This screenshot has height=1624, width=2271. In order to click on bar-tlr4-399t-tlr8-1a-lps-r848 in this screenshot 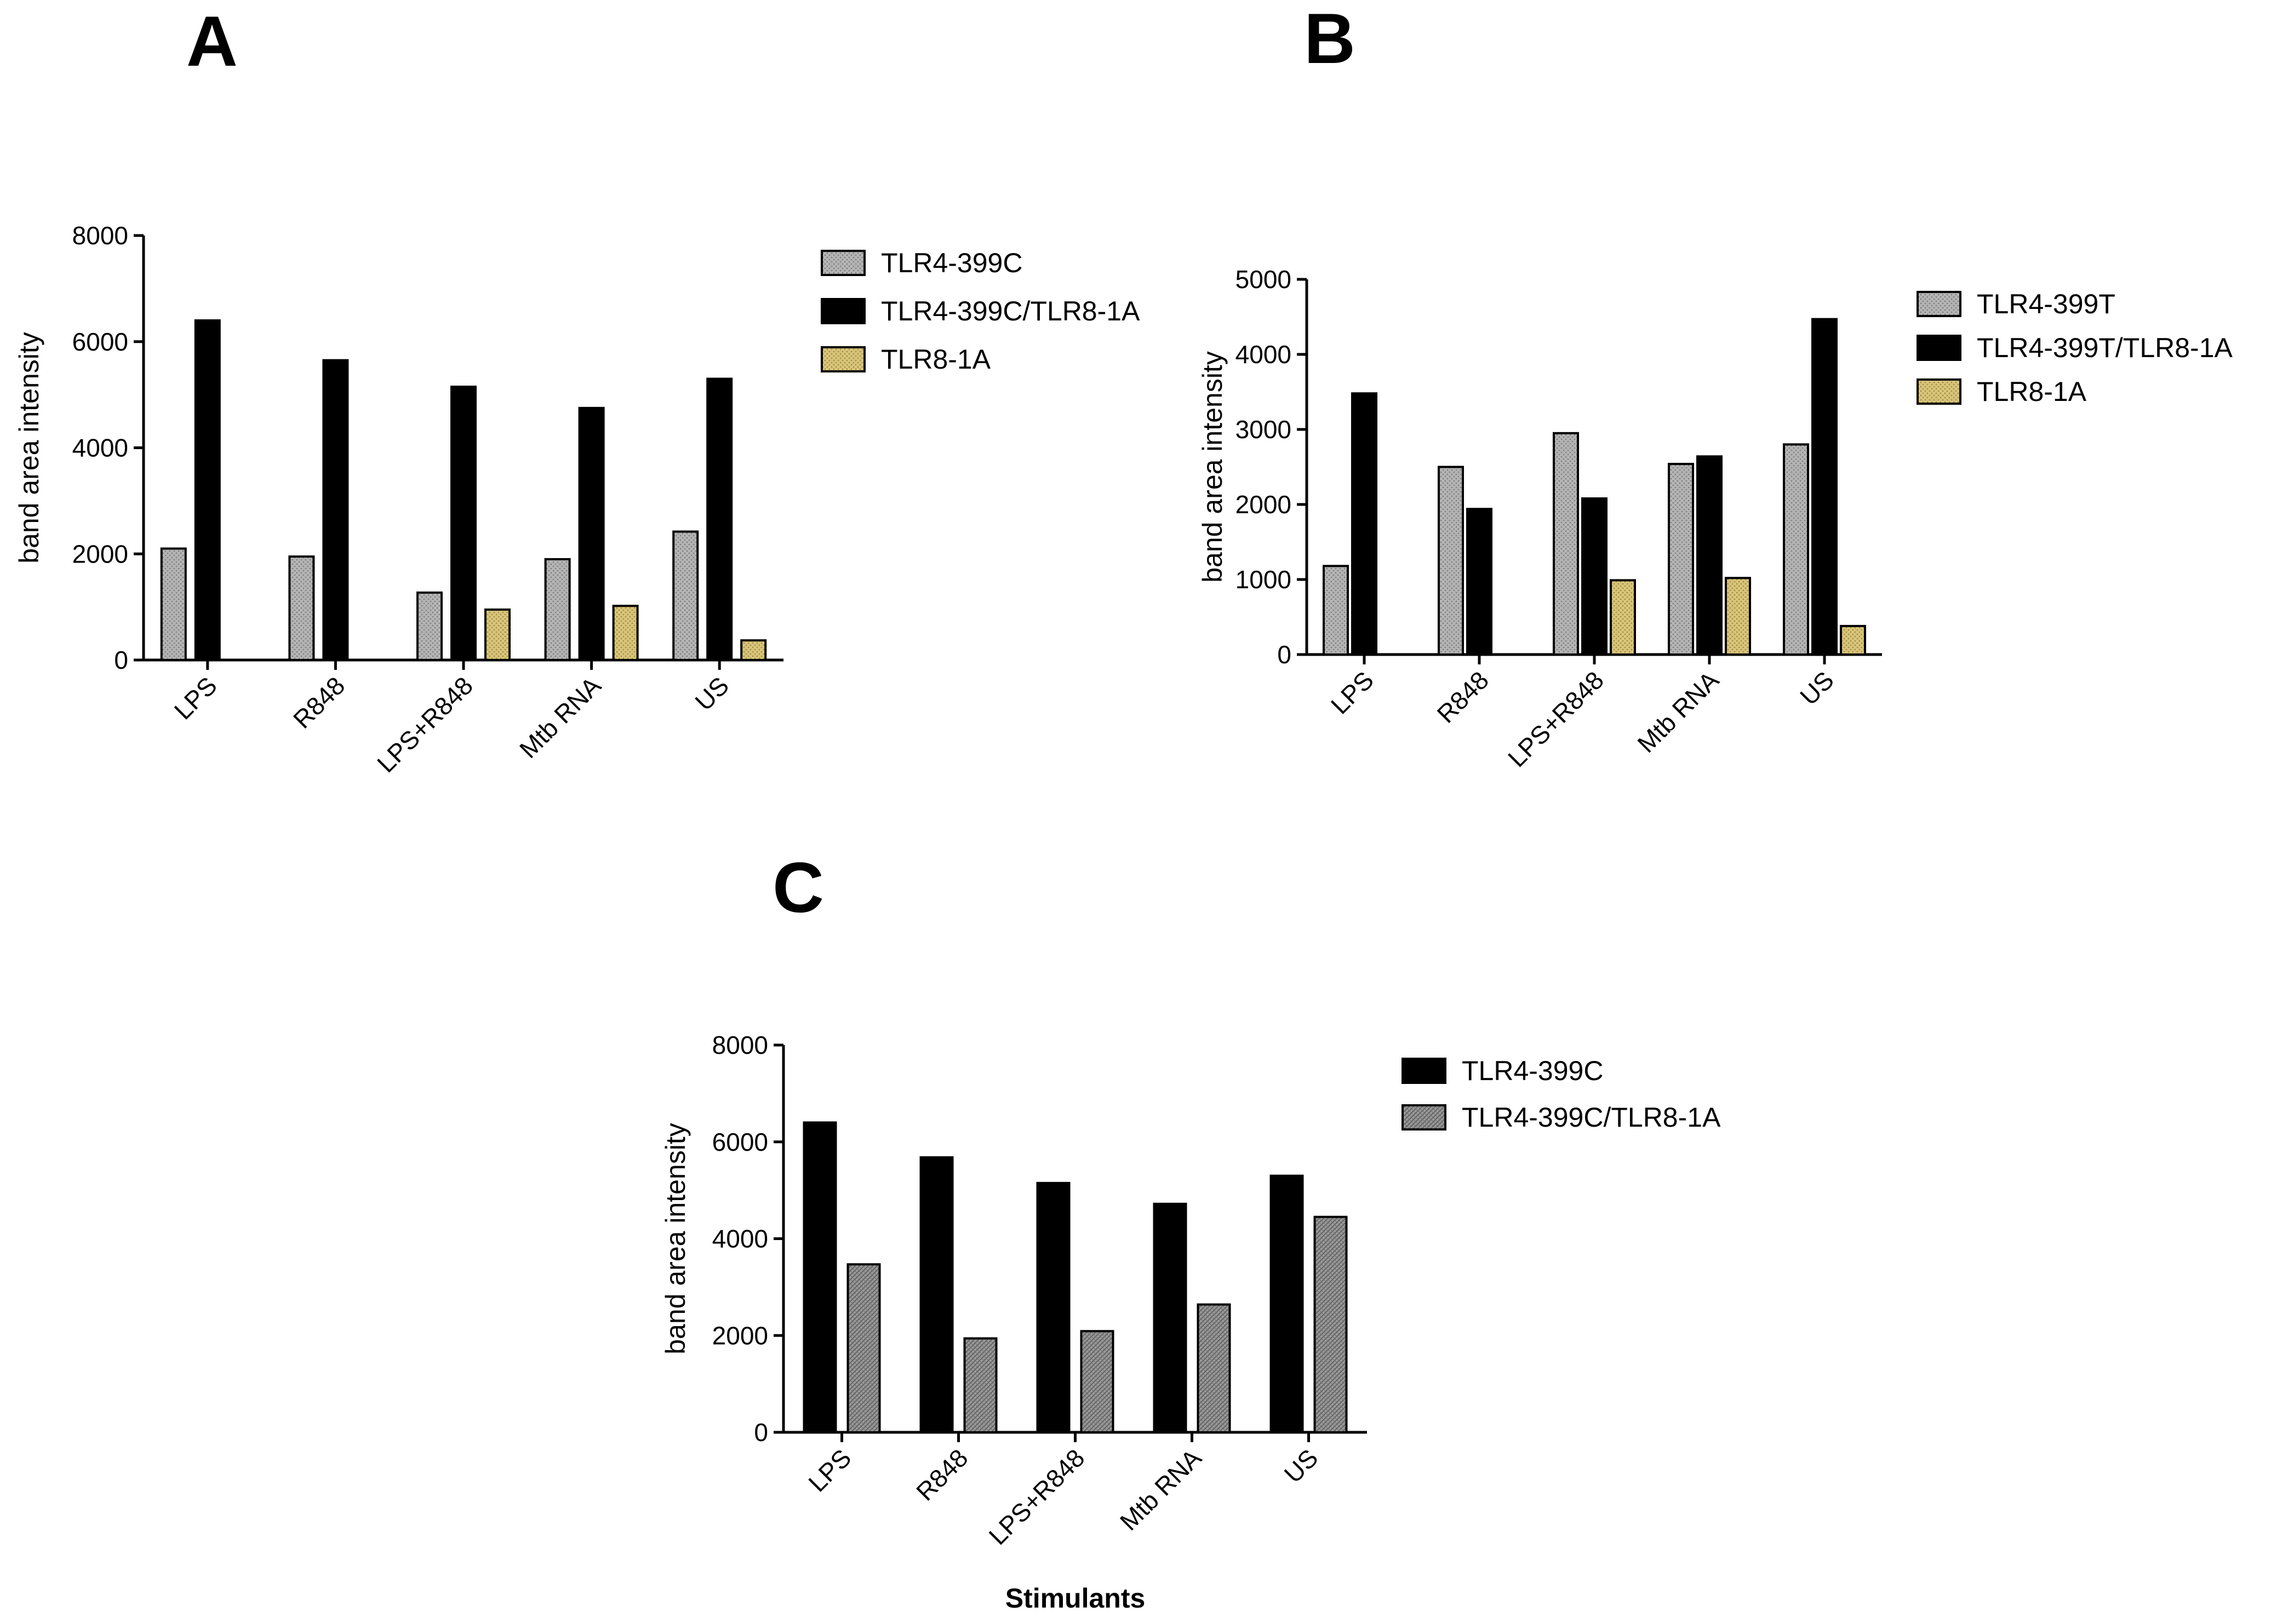, I will do `click(1595, 576)`.